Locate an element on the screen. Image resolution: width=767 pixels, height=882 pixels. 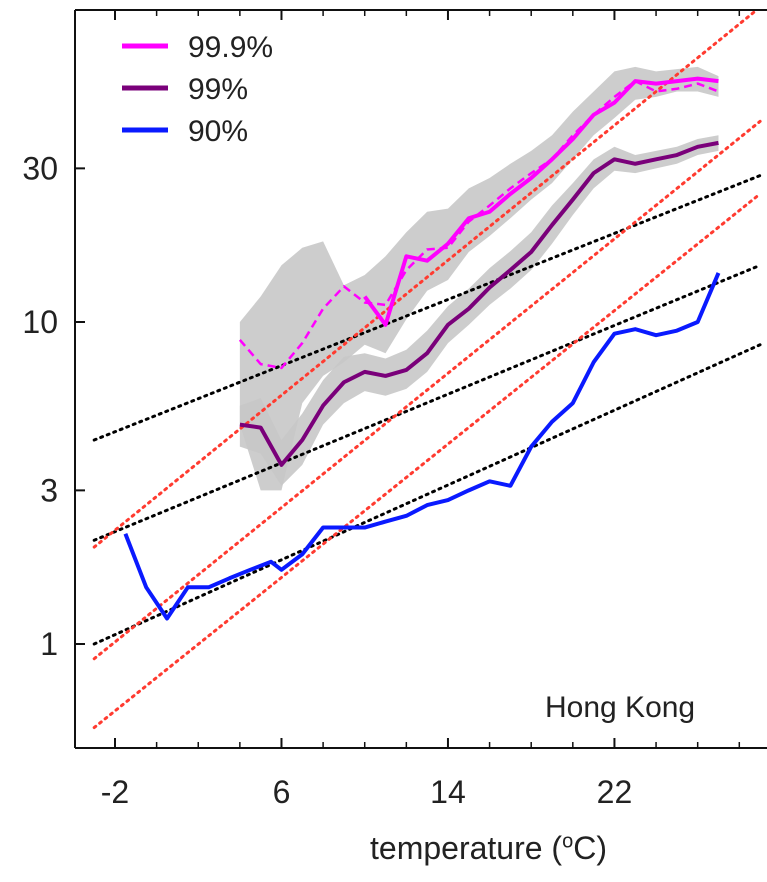
x-tick-label-2: 14 is located at coordinates (448, 792).